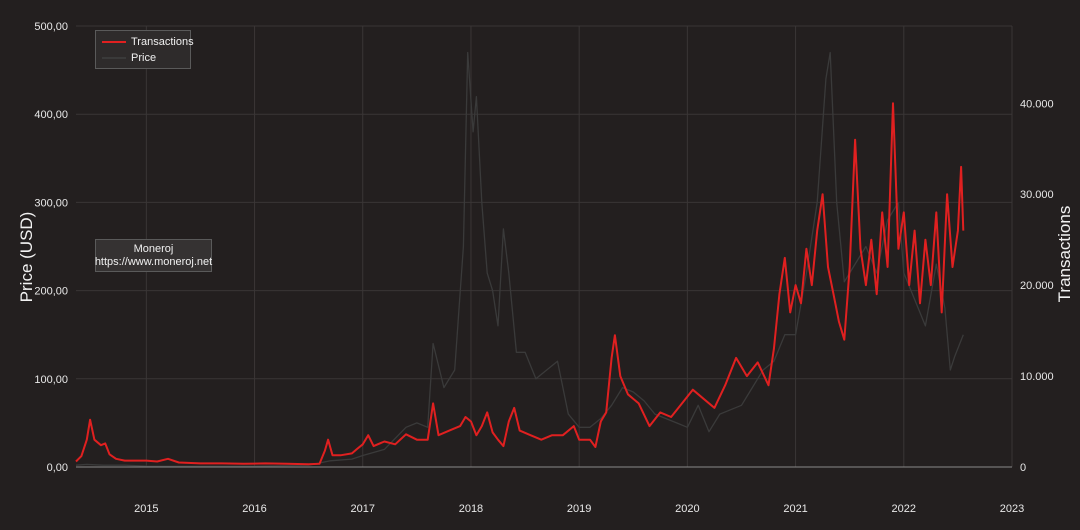 The image size is (1080, 530). What do you see at coordinates (144, 58) in the screenshot?
I see `legend-label-price: Price` at bounding box center [144, 58].